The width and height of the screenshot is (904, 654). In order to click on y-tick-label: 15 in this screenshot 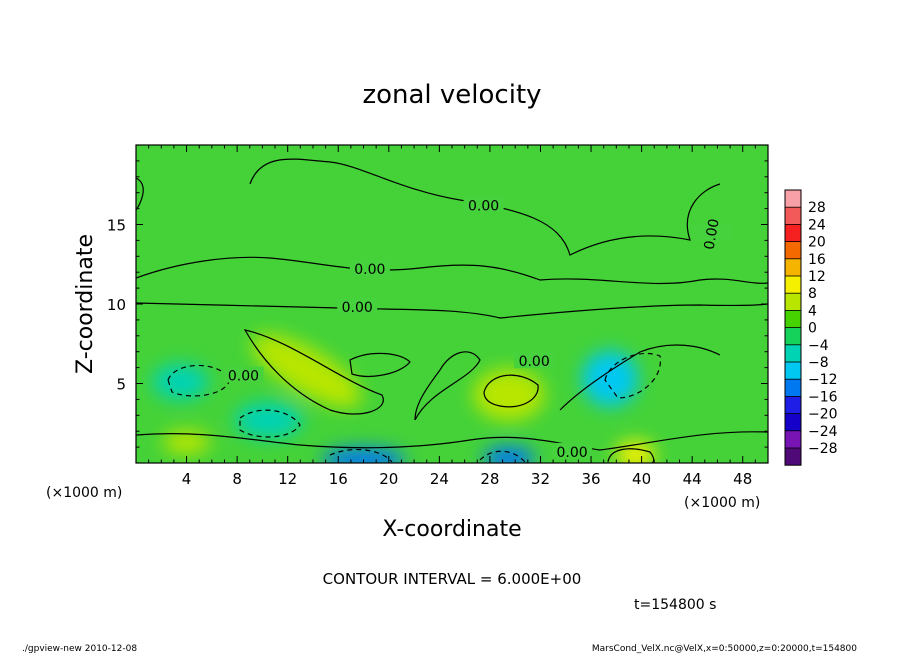, I will do `click(116, 226)`.